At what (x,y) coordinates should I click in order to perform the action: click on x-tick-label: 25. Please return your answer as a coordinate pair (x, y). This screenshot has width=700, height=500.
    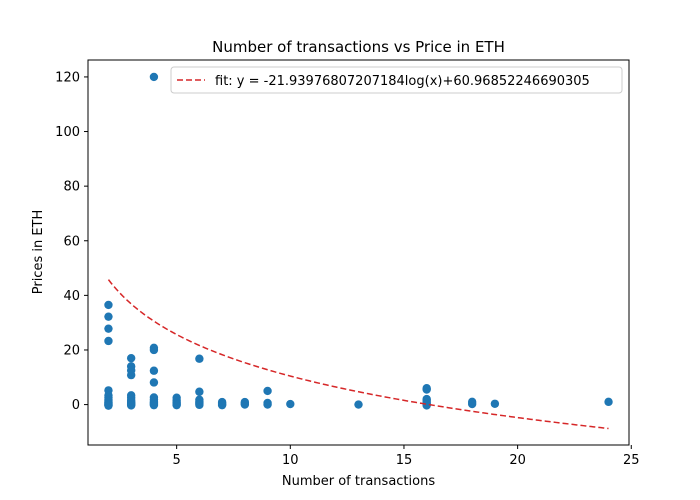
    Looking at the image, I should click on (631, 460).